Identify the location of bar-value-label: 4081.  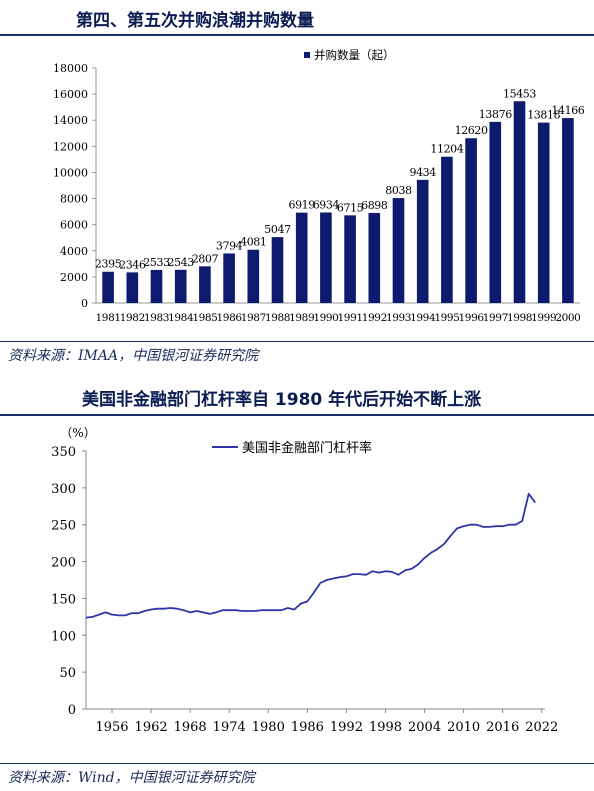
(253, 242).